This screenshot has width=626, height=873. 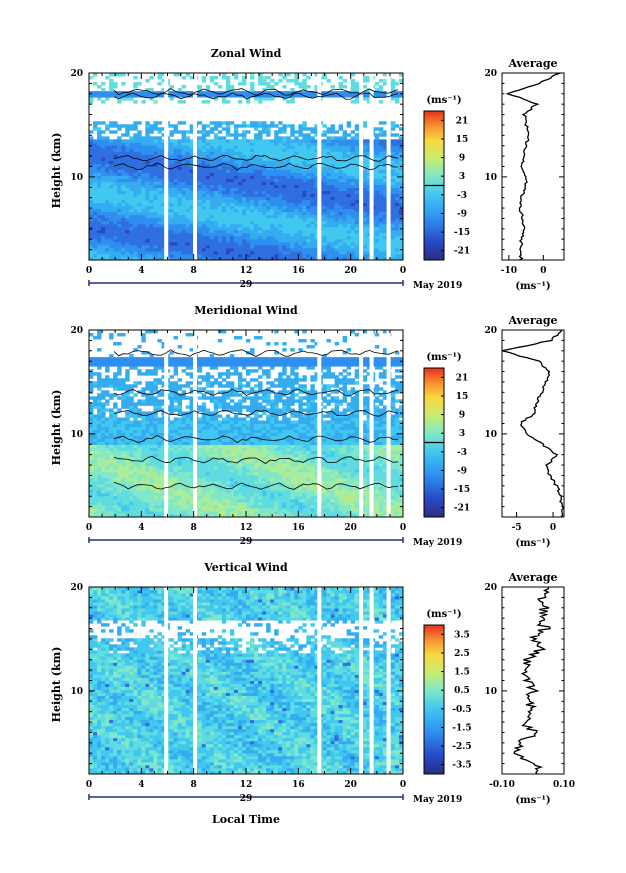 I want to click on colorbar-tick-label: 1.5, so click(x=462, y=673).